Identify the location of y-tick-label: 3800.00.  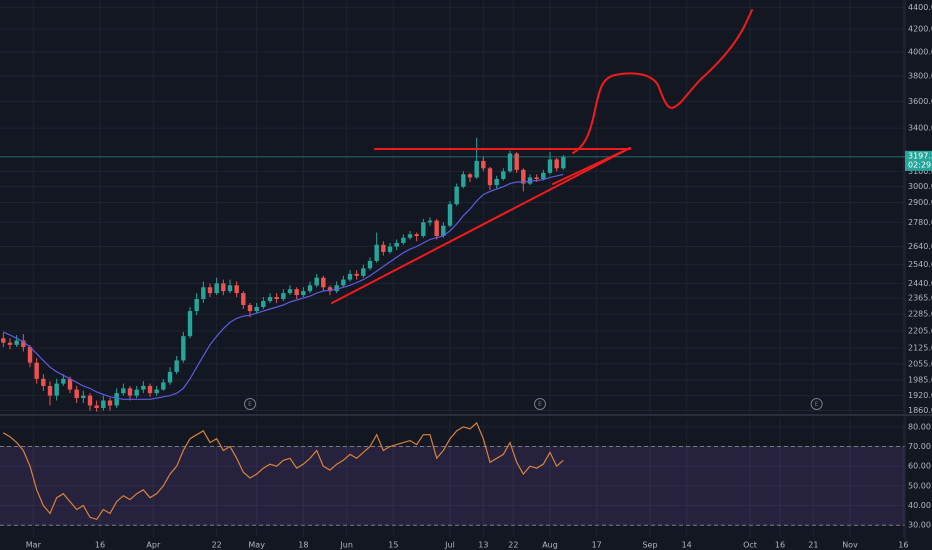
(920, 76).